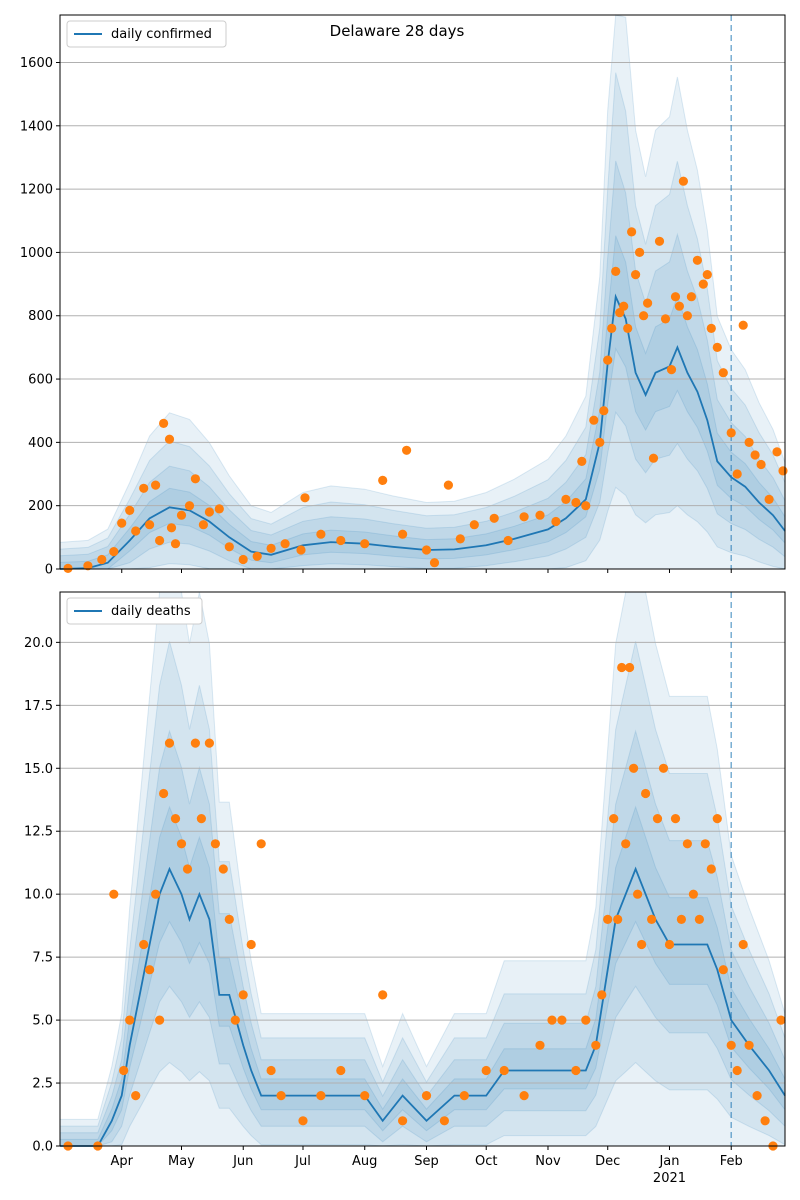  What do you see at coordinates (151, 611) in the screenshot?
I see `deaths-legend-label: daily deaths` at bounding box center [151, 611].